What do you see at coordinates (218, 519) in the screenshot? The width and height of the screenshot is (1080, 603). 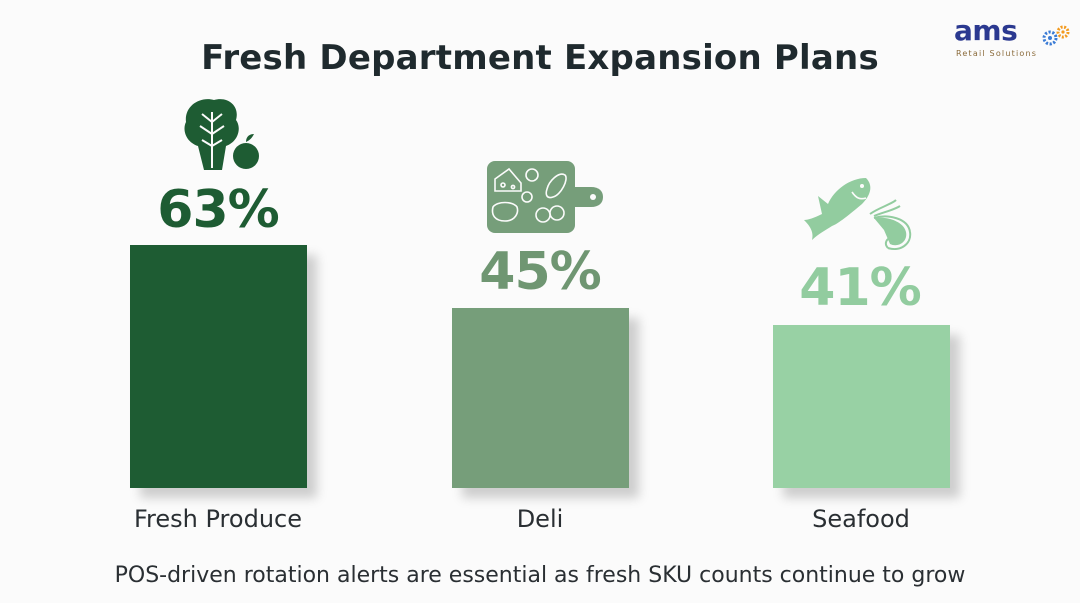 I see `category-label-fresh-produce: Fresh Produce` at bounding box center [218, 519].